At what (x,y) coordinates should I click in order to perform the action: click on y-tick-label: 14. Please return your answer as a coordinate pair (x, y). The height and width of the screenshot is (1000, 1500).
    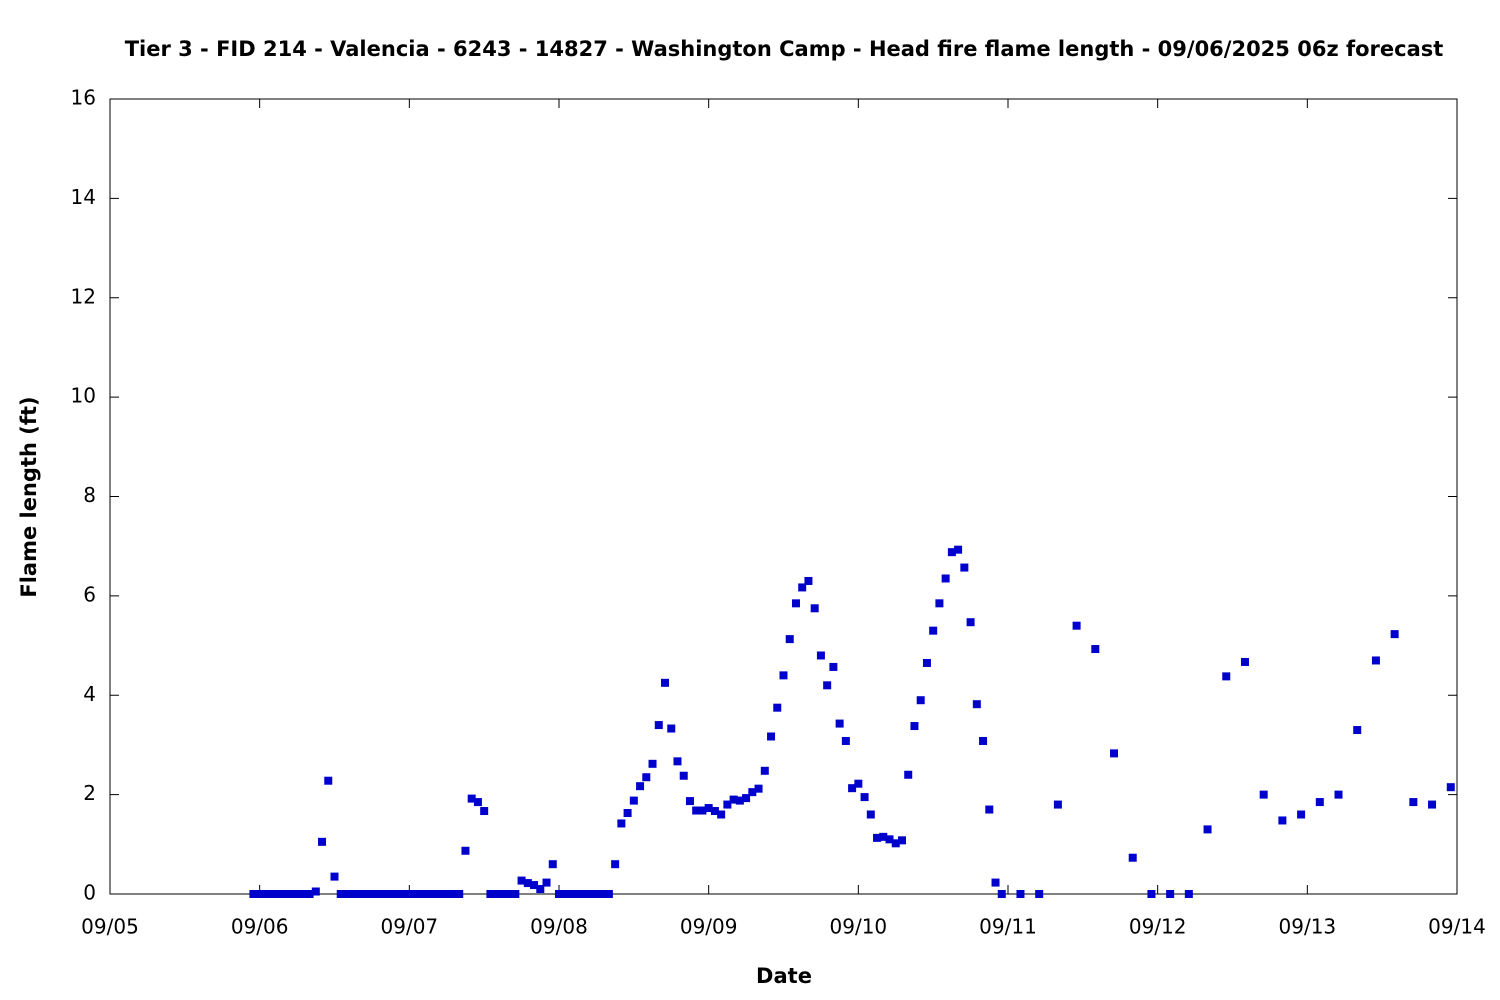
    Looking at the image, I should click on (83, 197).